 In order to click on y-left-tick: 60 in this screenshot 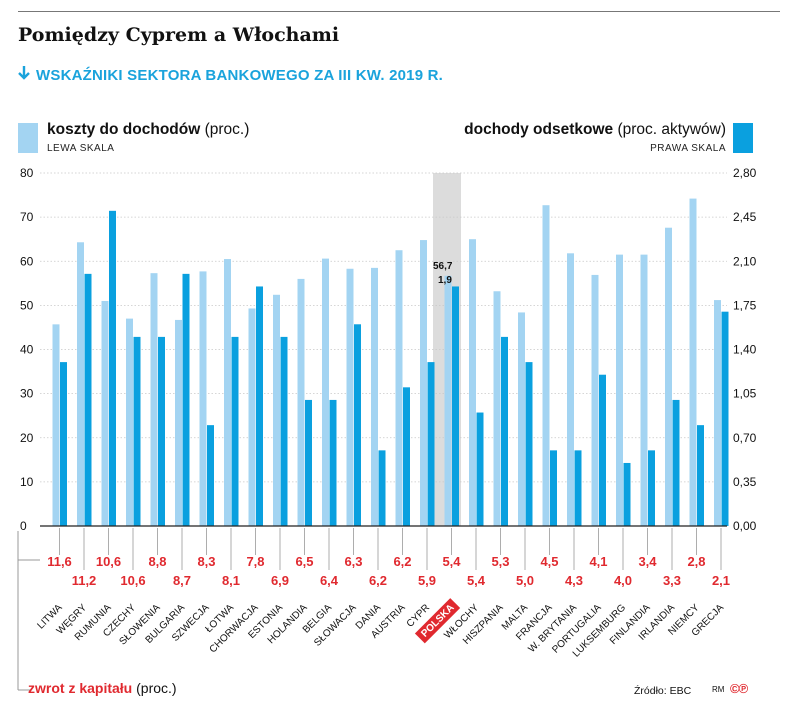, I will do `click(27, 261)`.